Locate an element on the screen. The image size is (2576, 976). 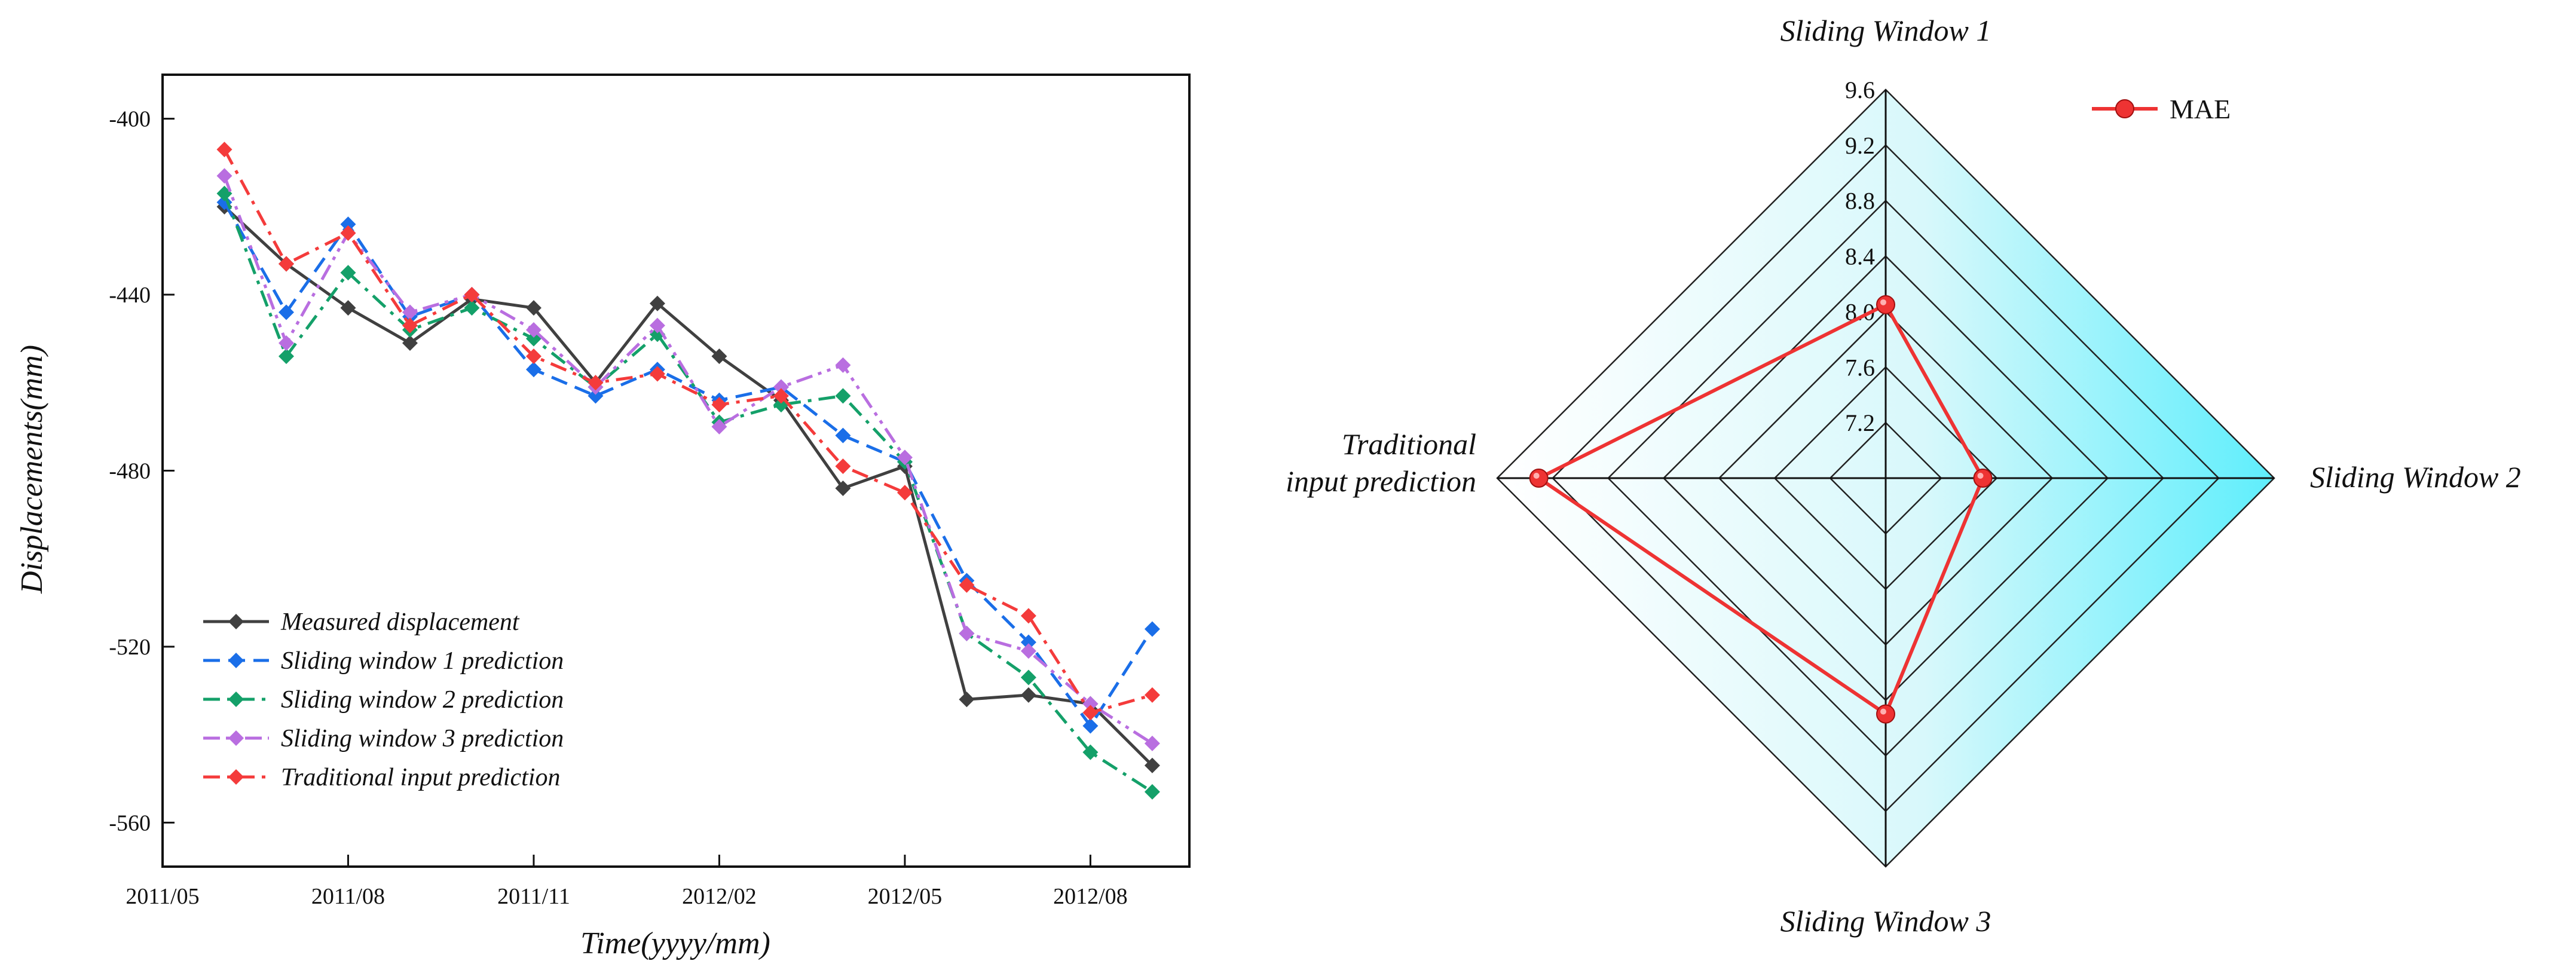
y-tick-label: -480 is located at coordinates (130, 471).